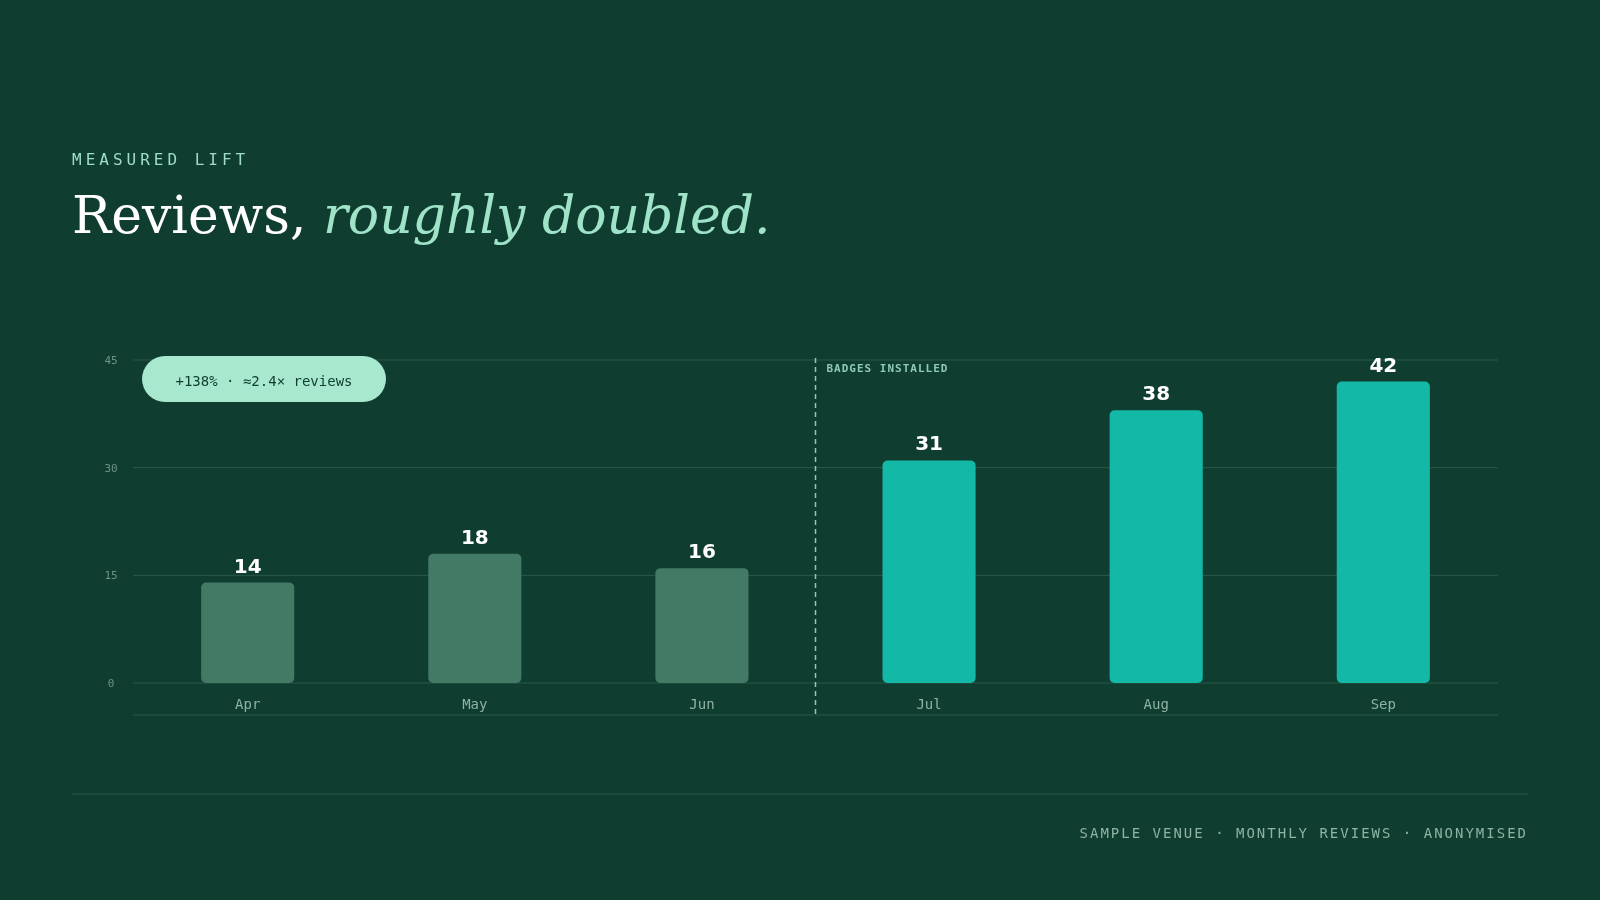 This screenshot has width=1600, height=900. I want to click on x-tick-label: Jul, so click(929, 704).